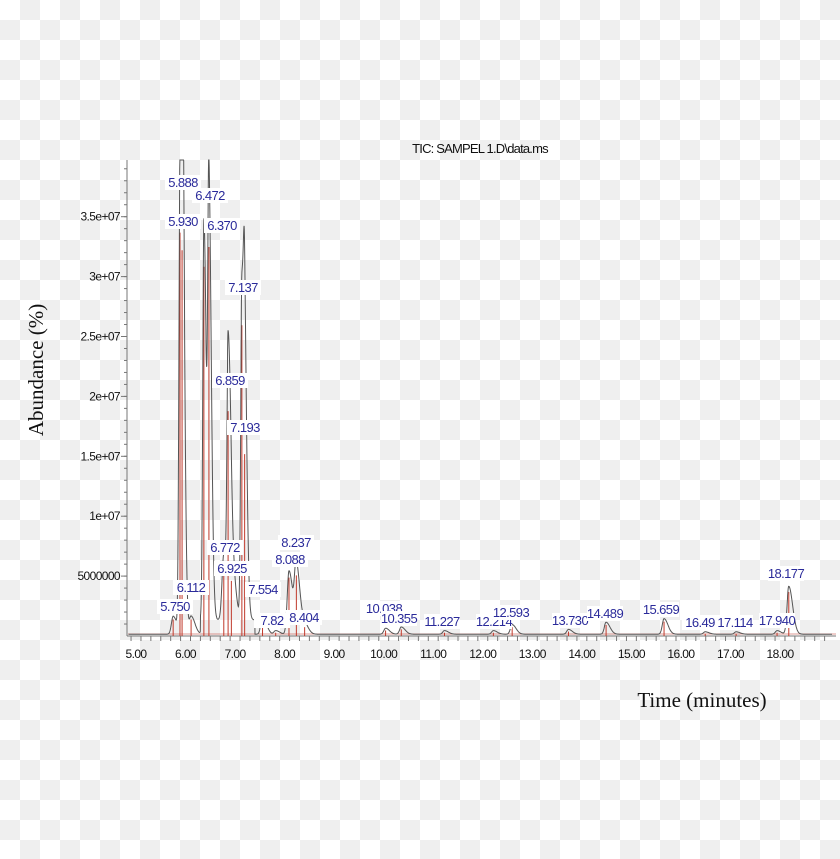  I want to click on y-tick-label: 2.5e+07, so click(100, 337).